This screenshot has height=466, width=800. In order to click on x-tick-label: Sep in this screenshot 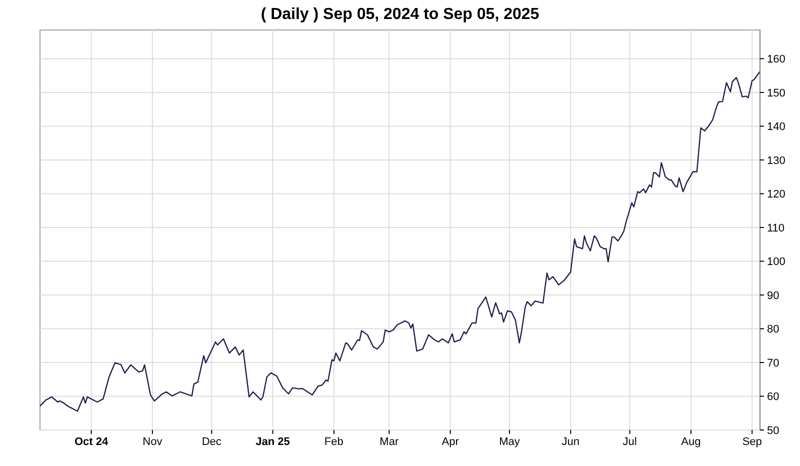, I will do `click(752, 442)`.